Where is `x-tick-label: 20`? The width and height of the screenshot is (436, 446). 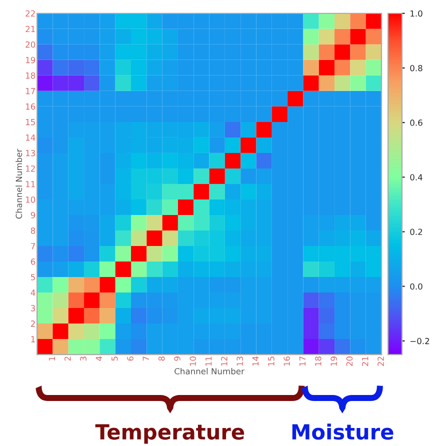
x-tick-label: 20 is located at coordinates (349, 361).